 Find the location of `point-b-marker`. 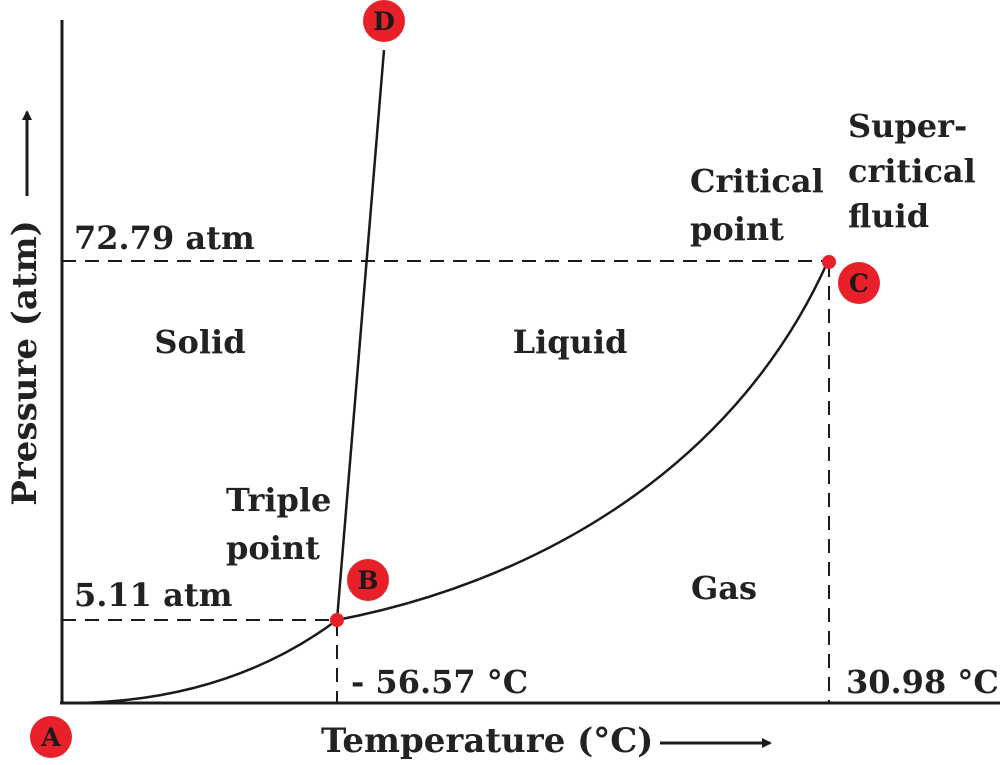

point-b-marker is located at coordinates (368, 580).